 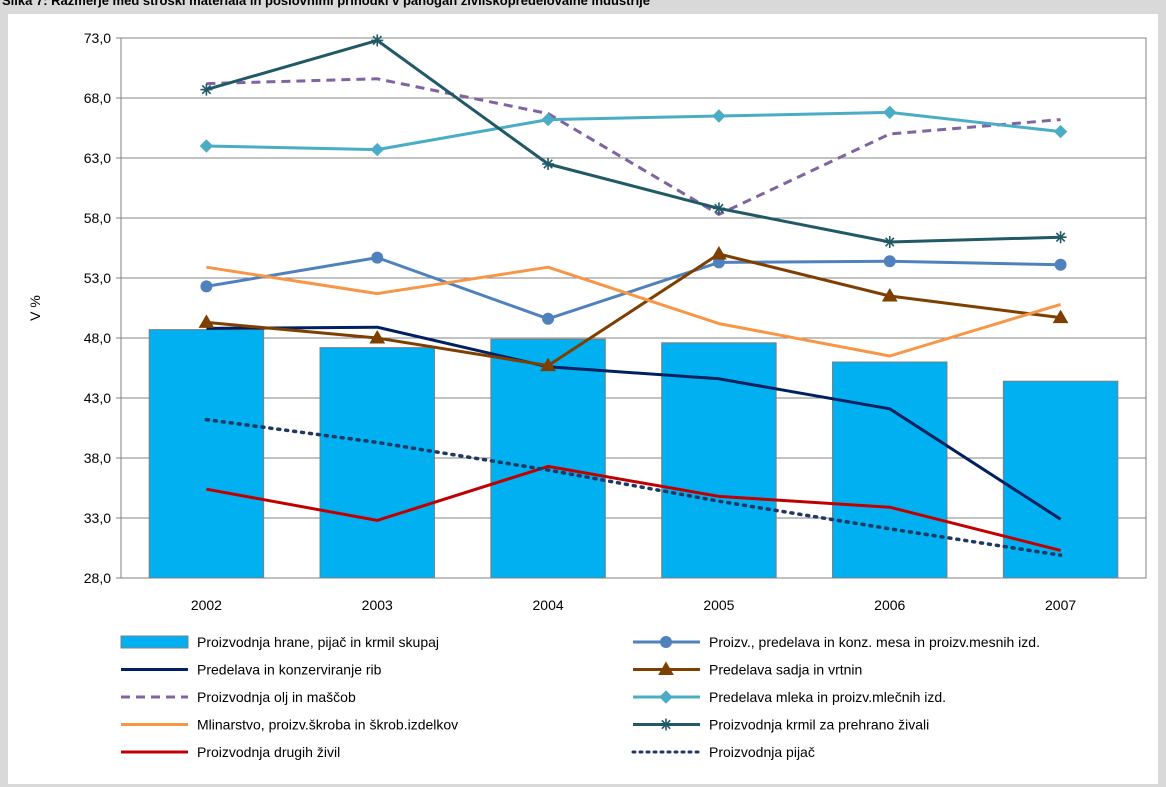 What do you see at coordinates (206, 605) in the screenshot?
I see `x-tick-label: 2002` at bounding box center [206, 605].